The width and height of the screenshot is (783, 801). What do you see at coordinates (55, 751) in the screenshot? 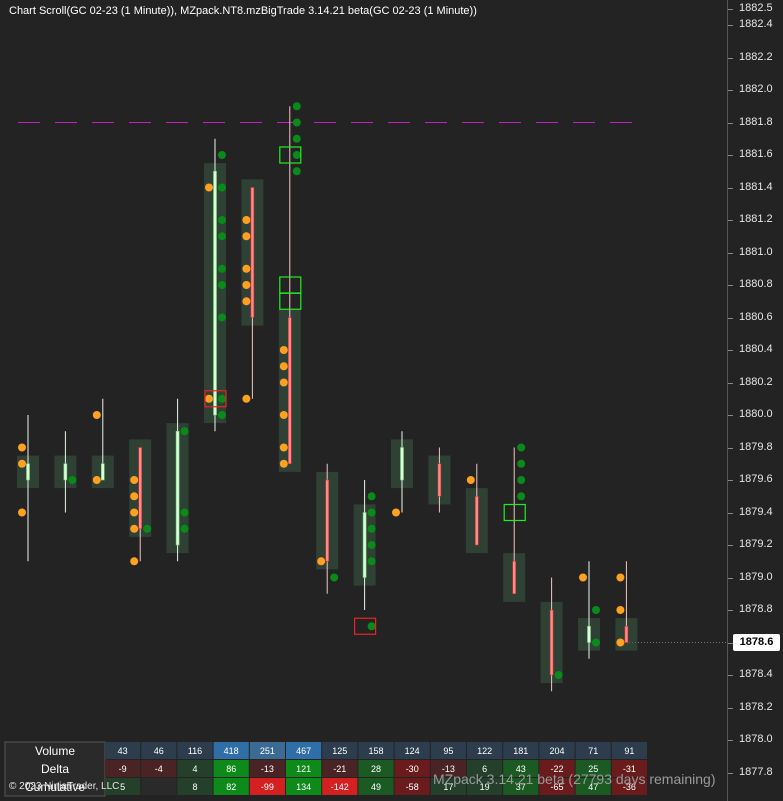
I see `stats-row-label: Volume` at bounding box center [55, 751].